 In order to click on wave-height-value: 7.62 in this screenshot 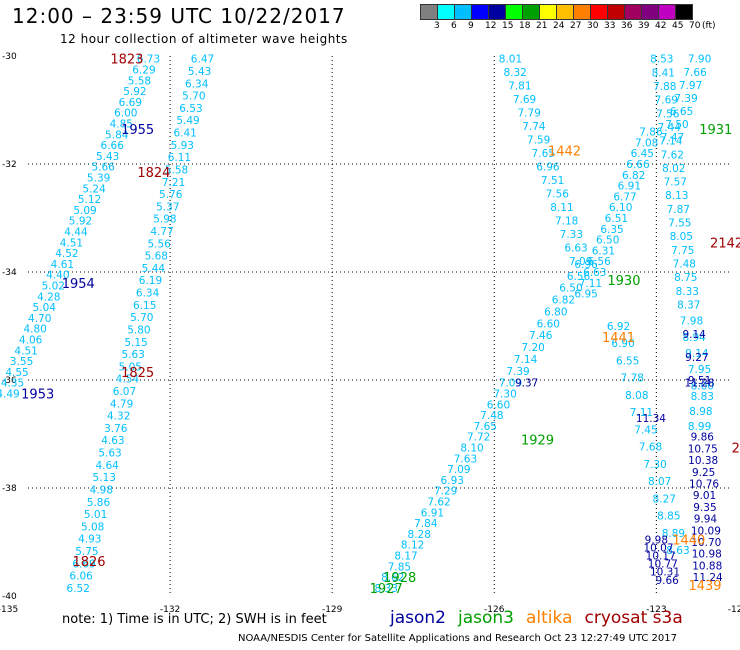, I will do `click(438, 503)`.